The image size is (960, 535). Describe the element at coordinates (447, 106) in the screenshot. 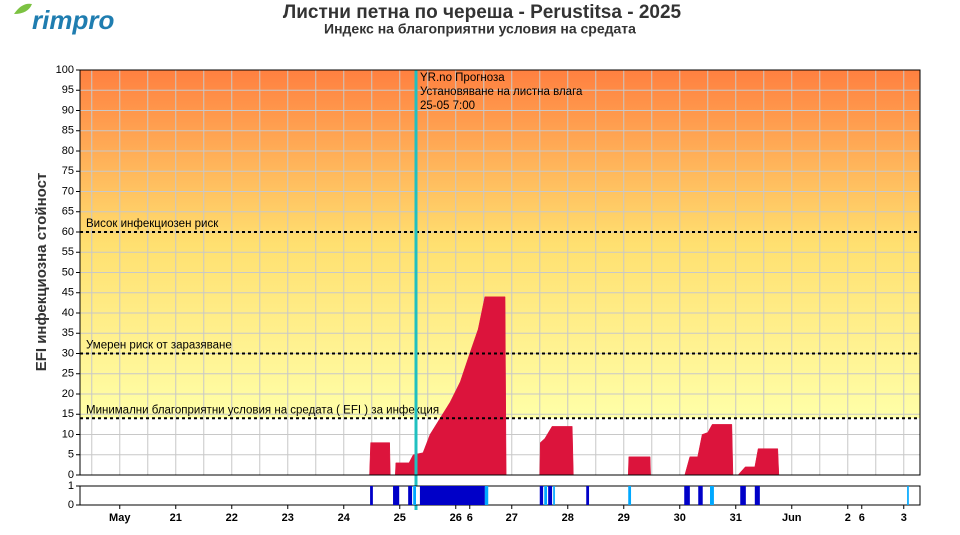

I see `forecast-label: 25-05 7:00` at that location.